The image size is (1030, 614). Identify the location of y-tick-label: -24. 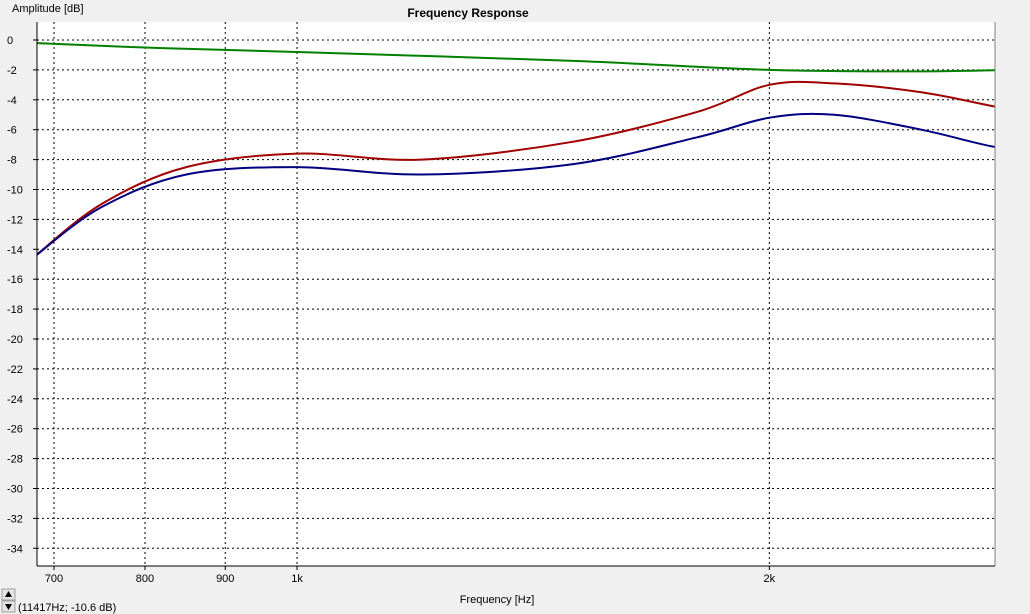
(15, 400).